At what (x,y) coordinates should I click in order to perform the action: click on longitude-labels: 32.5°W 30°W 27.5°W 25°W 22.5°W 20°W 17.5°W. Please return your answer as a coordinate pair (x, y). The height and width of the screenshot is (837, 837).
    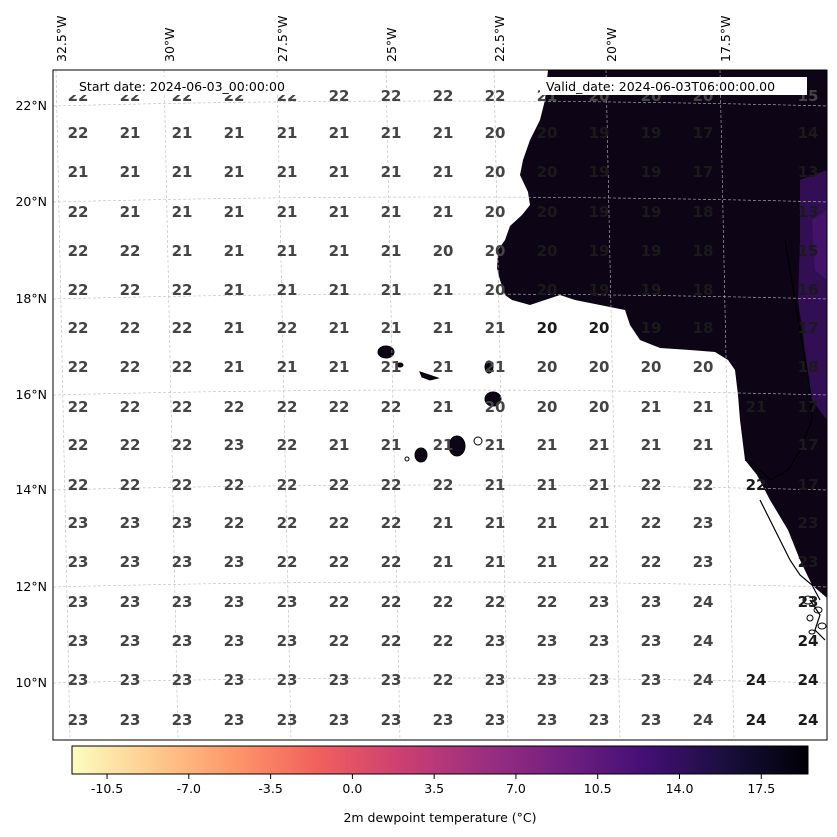
    Looking at the image, I should click on (393, 39).